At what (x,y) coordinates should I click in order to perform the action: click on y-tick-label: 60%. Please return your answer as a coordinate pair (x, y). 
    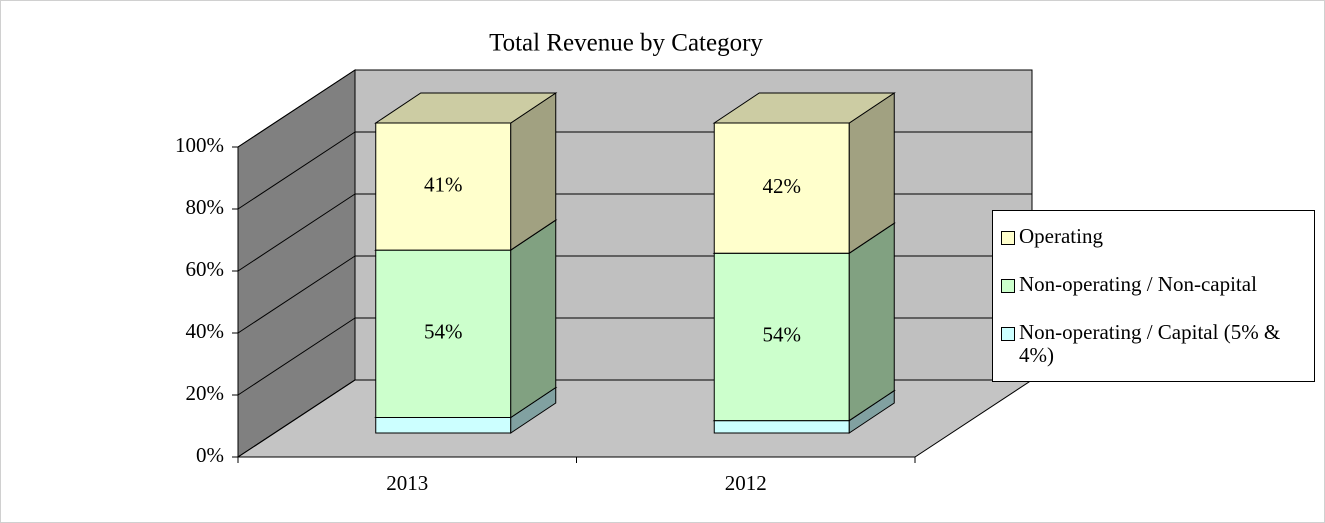
    Looking at the image, I should click on (205, 269).